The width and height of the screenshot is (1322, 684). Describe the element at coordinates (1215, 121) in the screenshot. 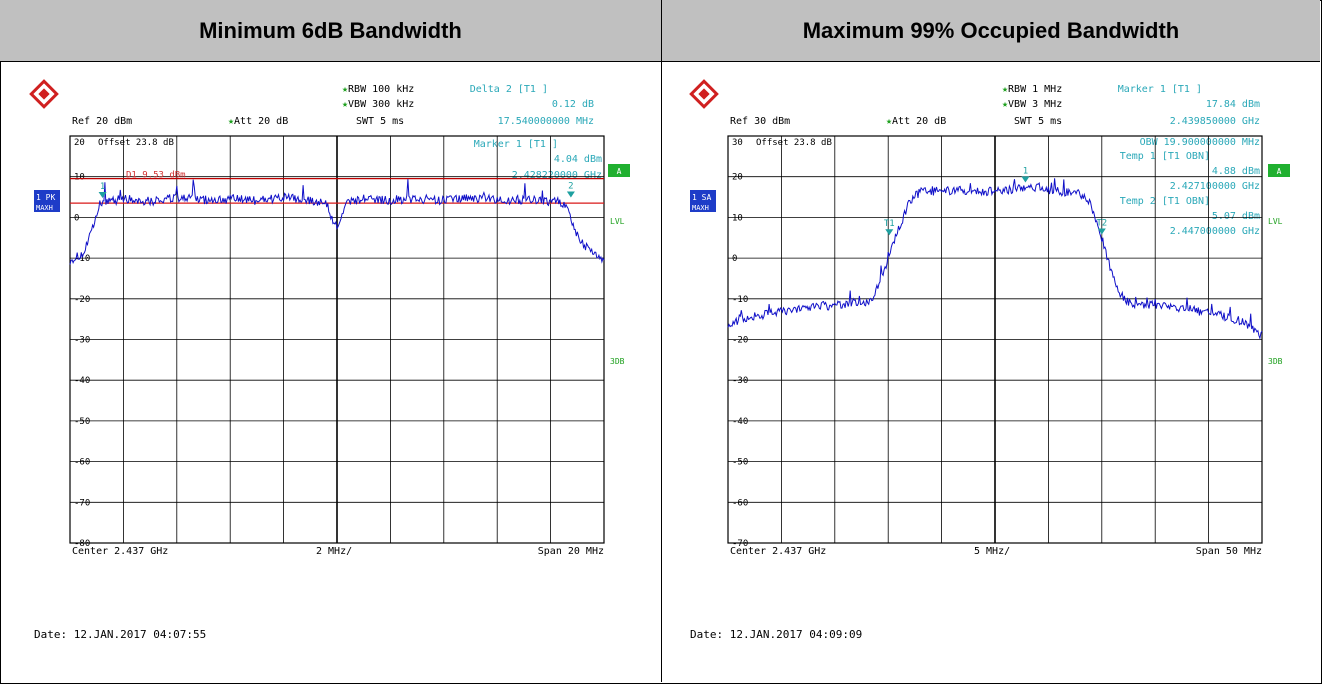

I see `marker-info-line: 2.439850000 GHz` at that location.